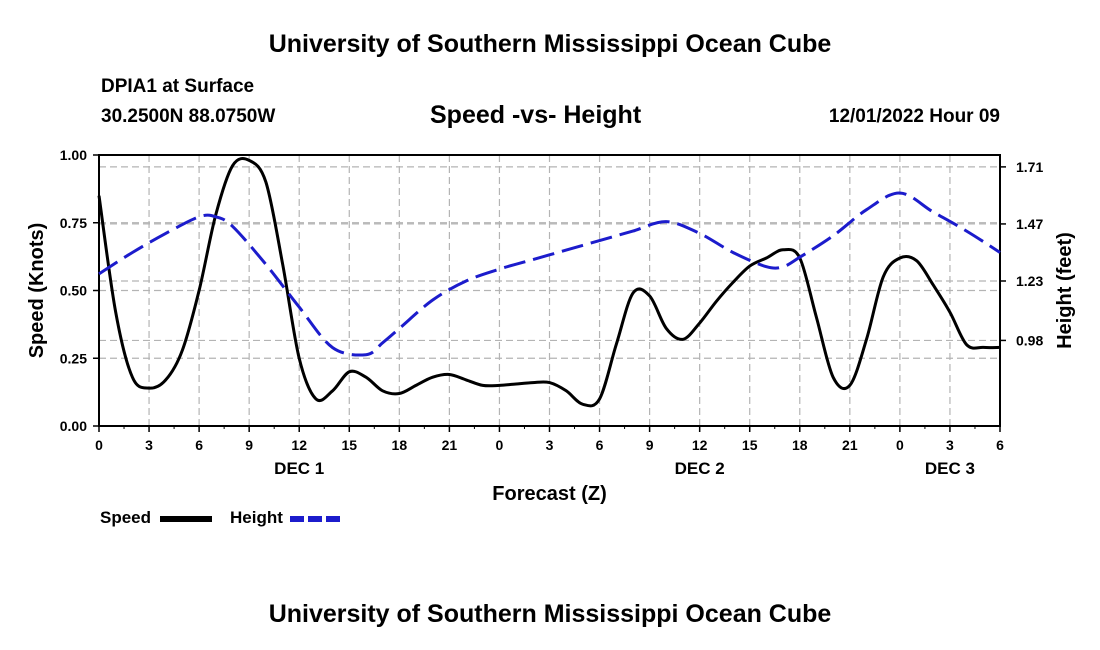 The width and height of the screenshot is (1100, 650). Describe the element at coordinates (1029, 167) in the screenshot. I see `y2-tick-label: 1.71` at that location.